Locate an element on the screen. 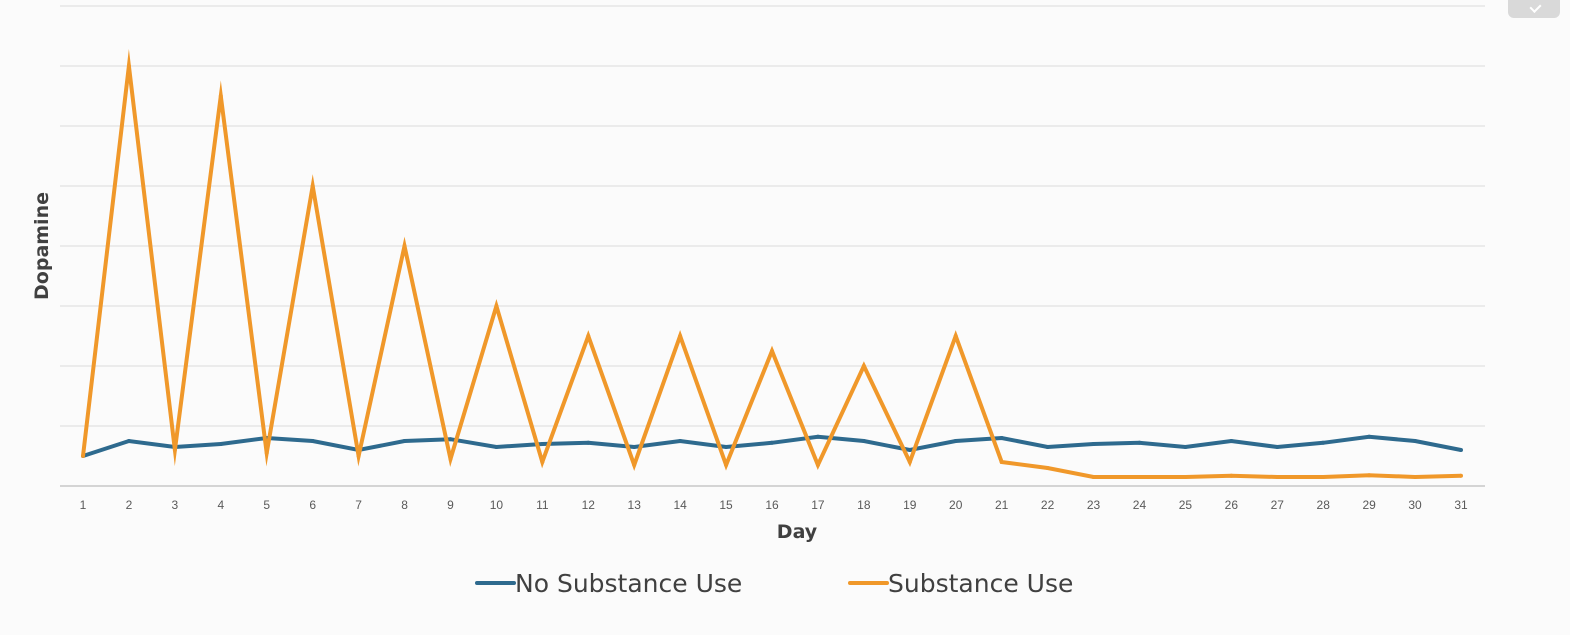  x-tick-label: 26 is located at coordinates (1232, 505).